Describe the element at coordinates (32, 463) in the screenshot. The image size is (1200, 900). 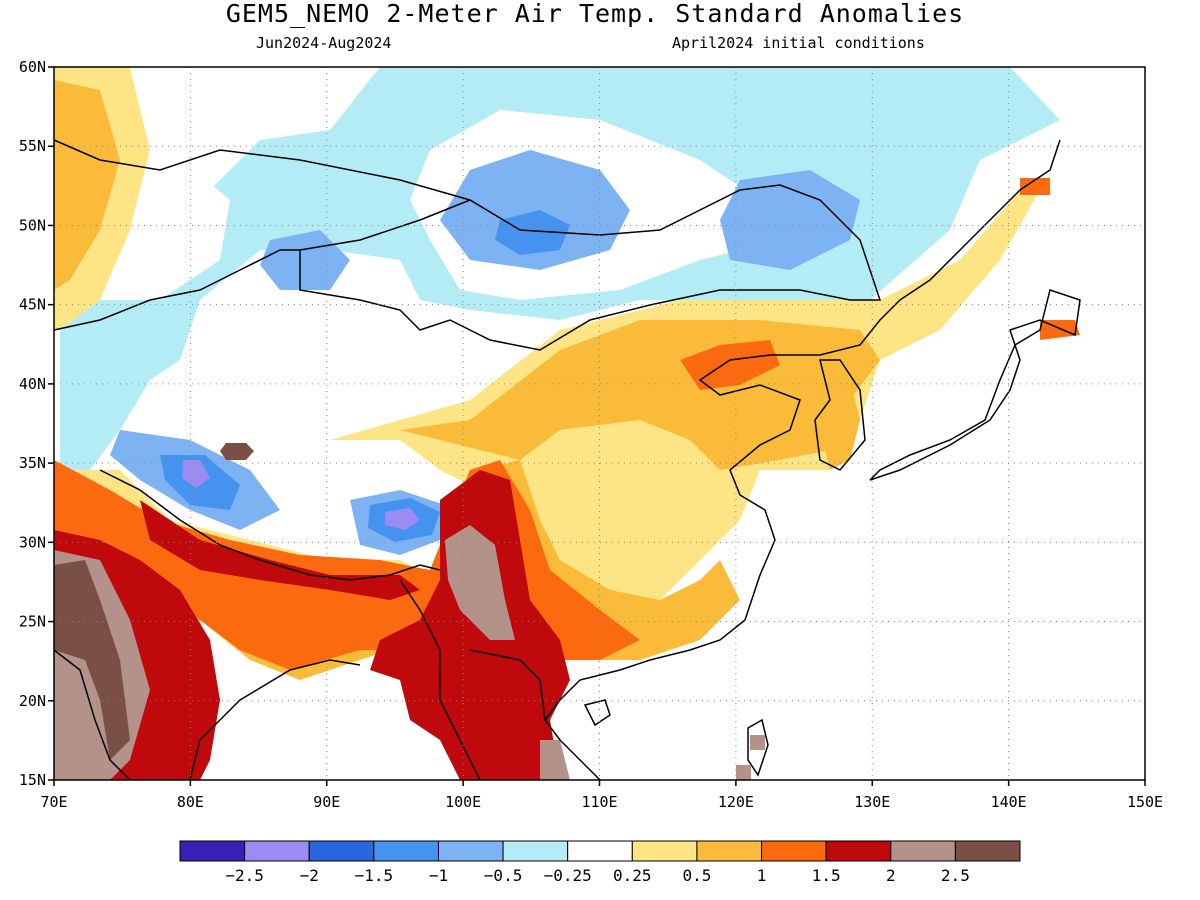
I see `y-tick-label: 35N` at that location.